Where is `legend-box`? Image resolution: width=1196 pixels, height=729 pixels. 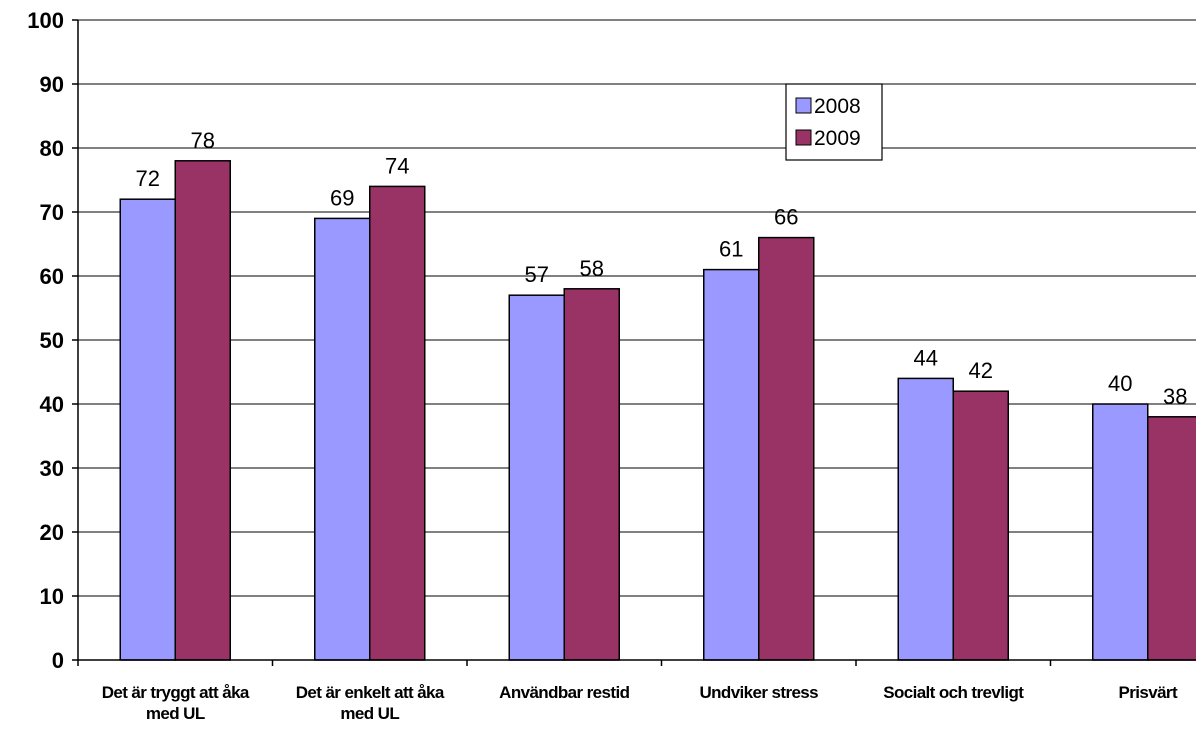 legend-box is located at coordinates (834, 122).